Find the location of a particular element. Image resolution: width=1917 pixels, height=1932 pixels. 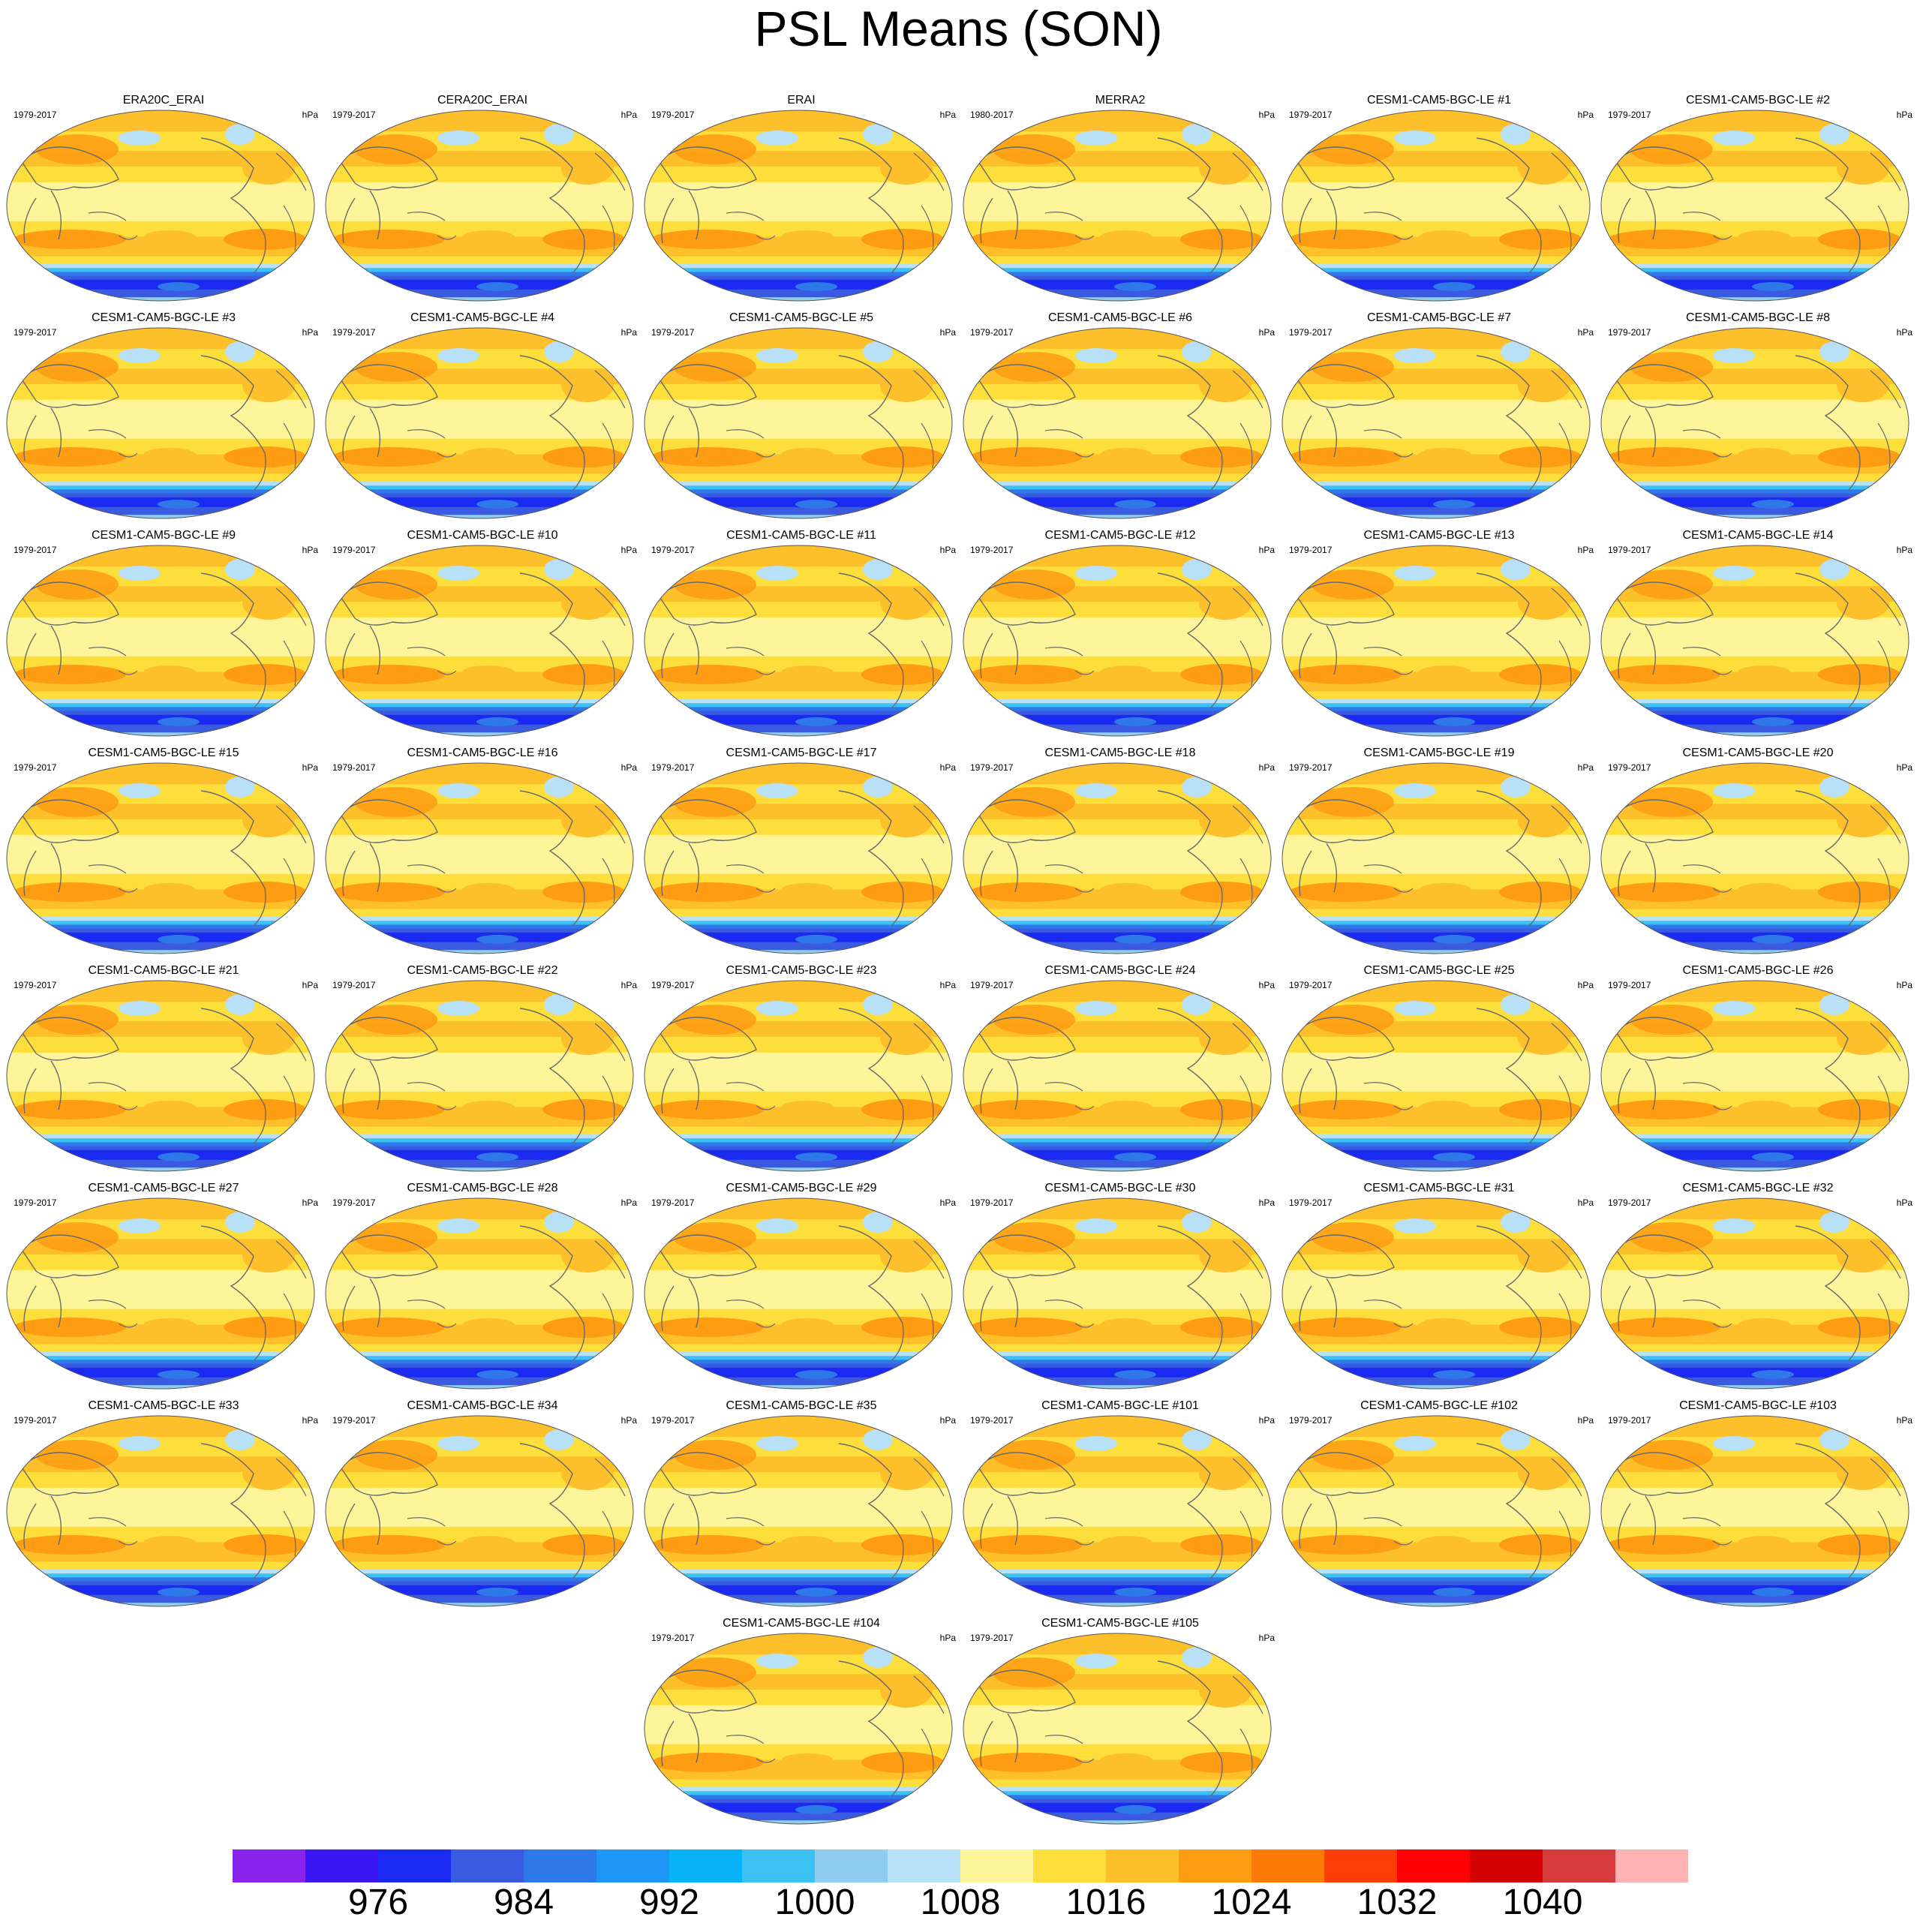

panel-title: CESM1-CAM5-BGC-LE #5 is located at coordinates (801, 318).